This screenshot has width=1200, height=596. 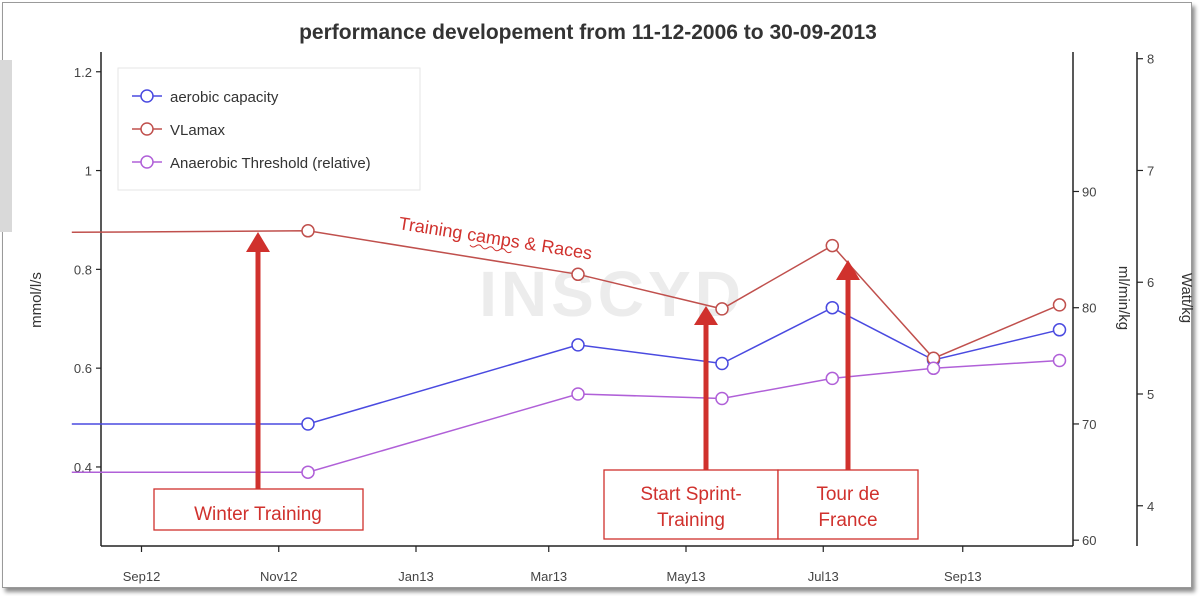 I want to click on y-right2-tick-label: 7, so click(x=1150, y=170).